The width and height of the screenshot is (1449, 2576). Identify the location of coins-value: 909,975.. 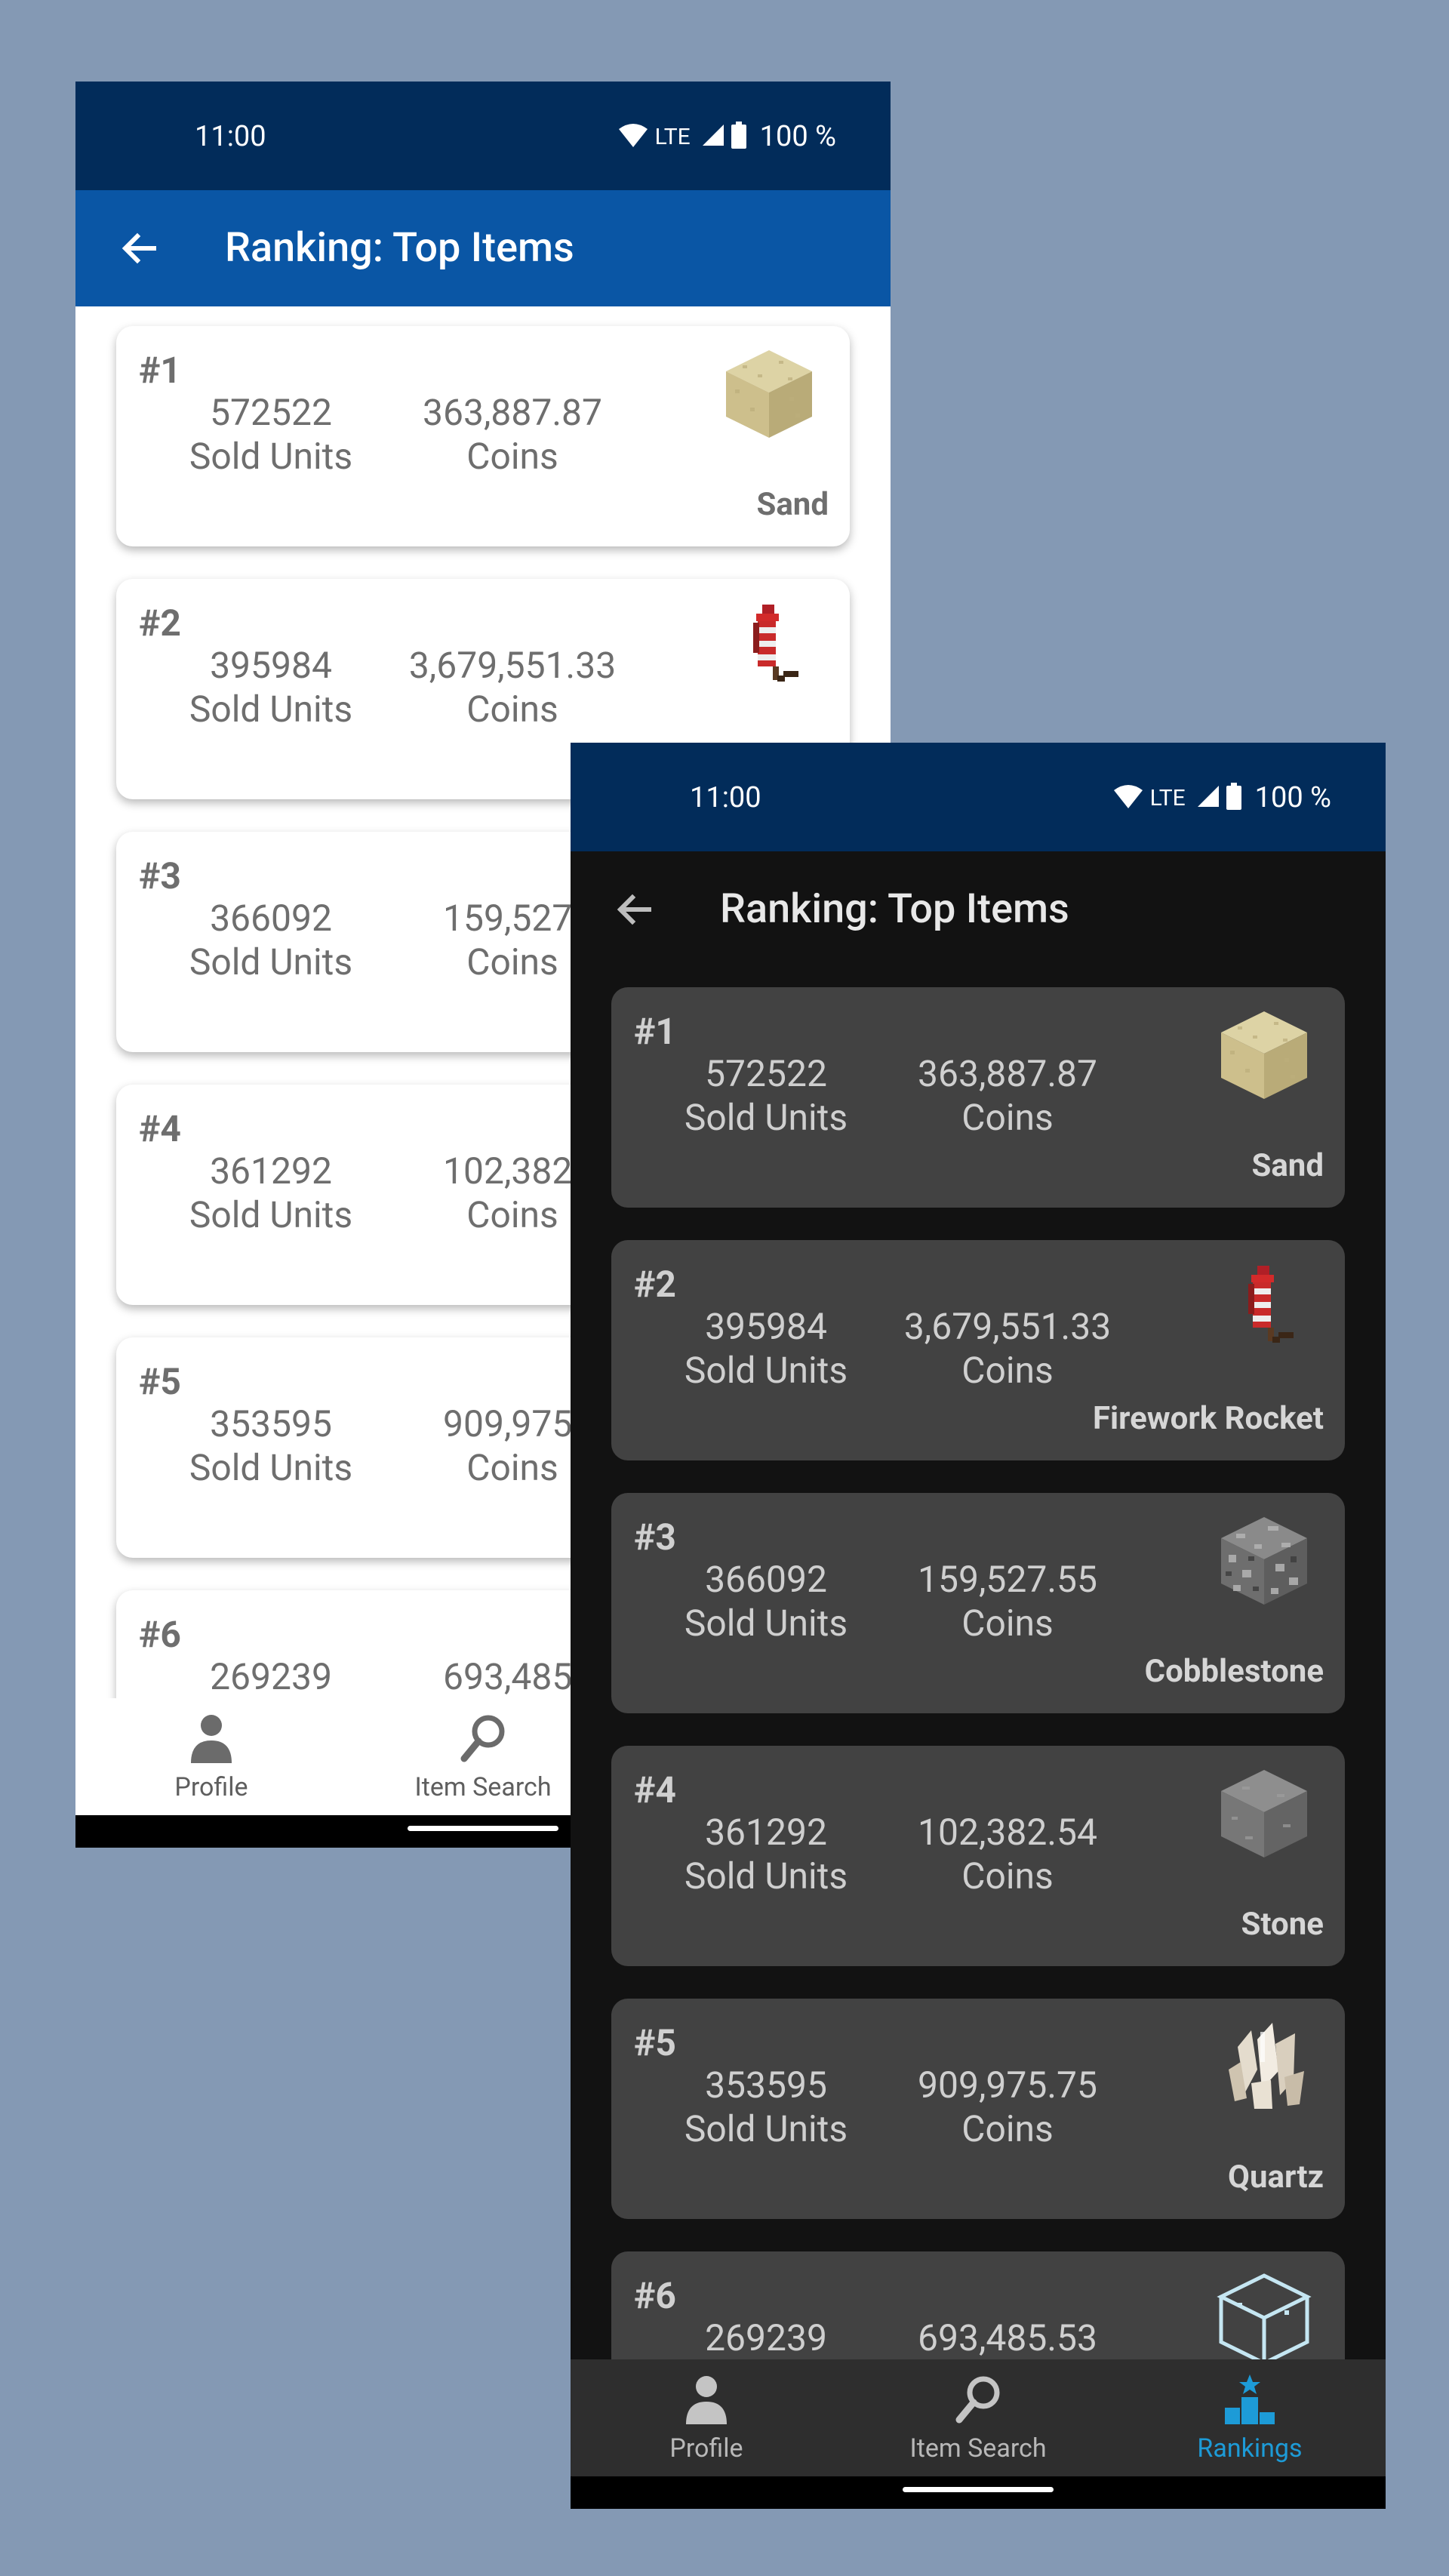
(512, 1423).